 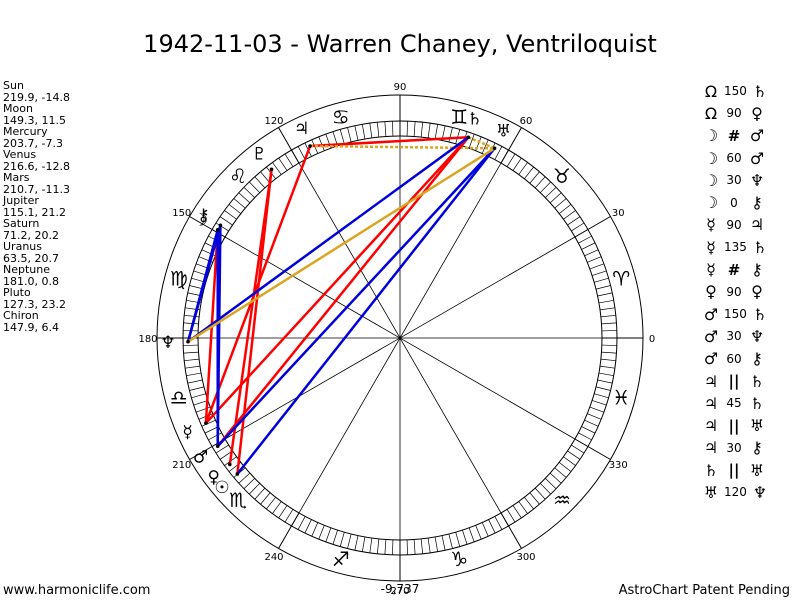 I want to click on aspect-row: ♅ 120 ♆, so click(x=735, y=492).